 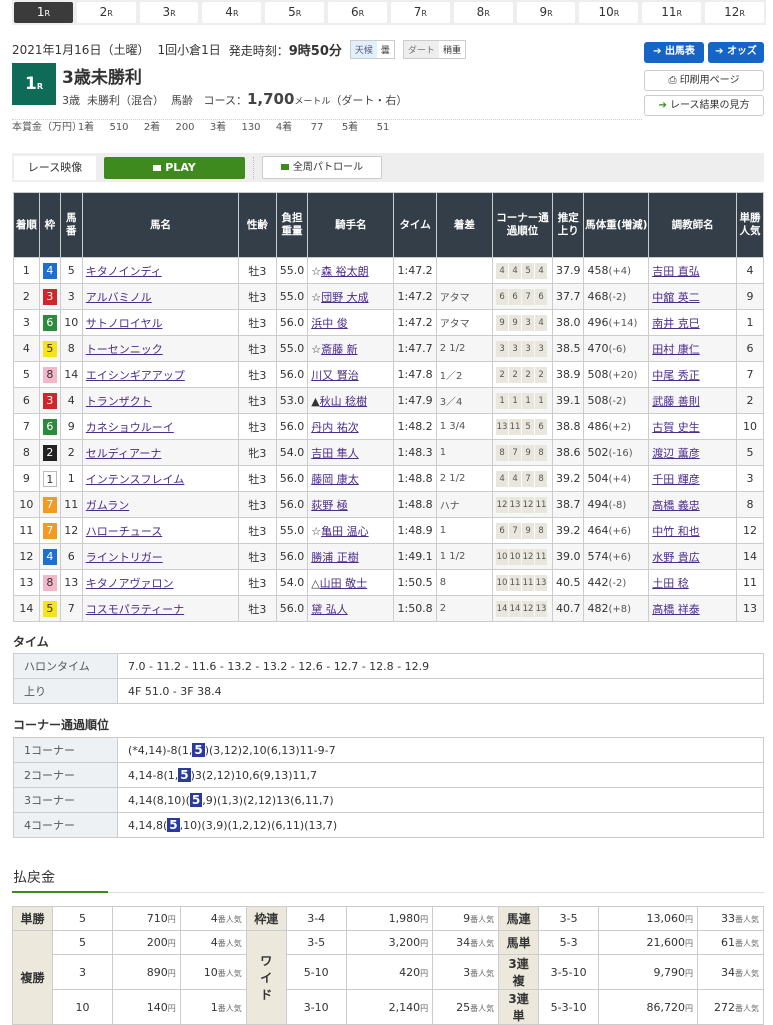 I want to click on carried-weight: 53.0, so click(x=292, y=400).